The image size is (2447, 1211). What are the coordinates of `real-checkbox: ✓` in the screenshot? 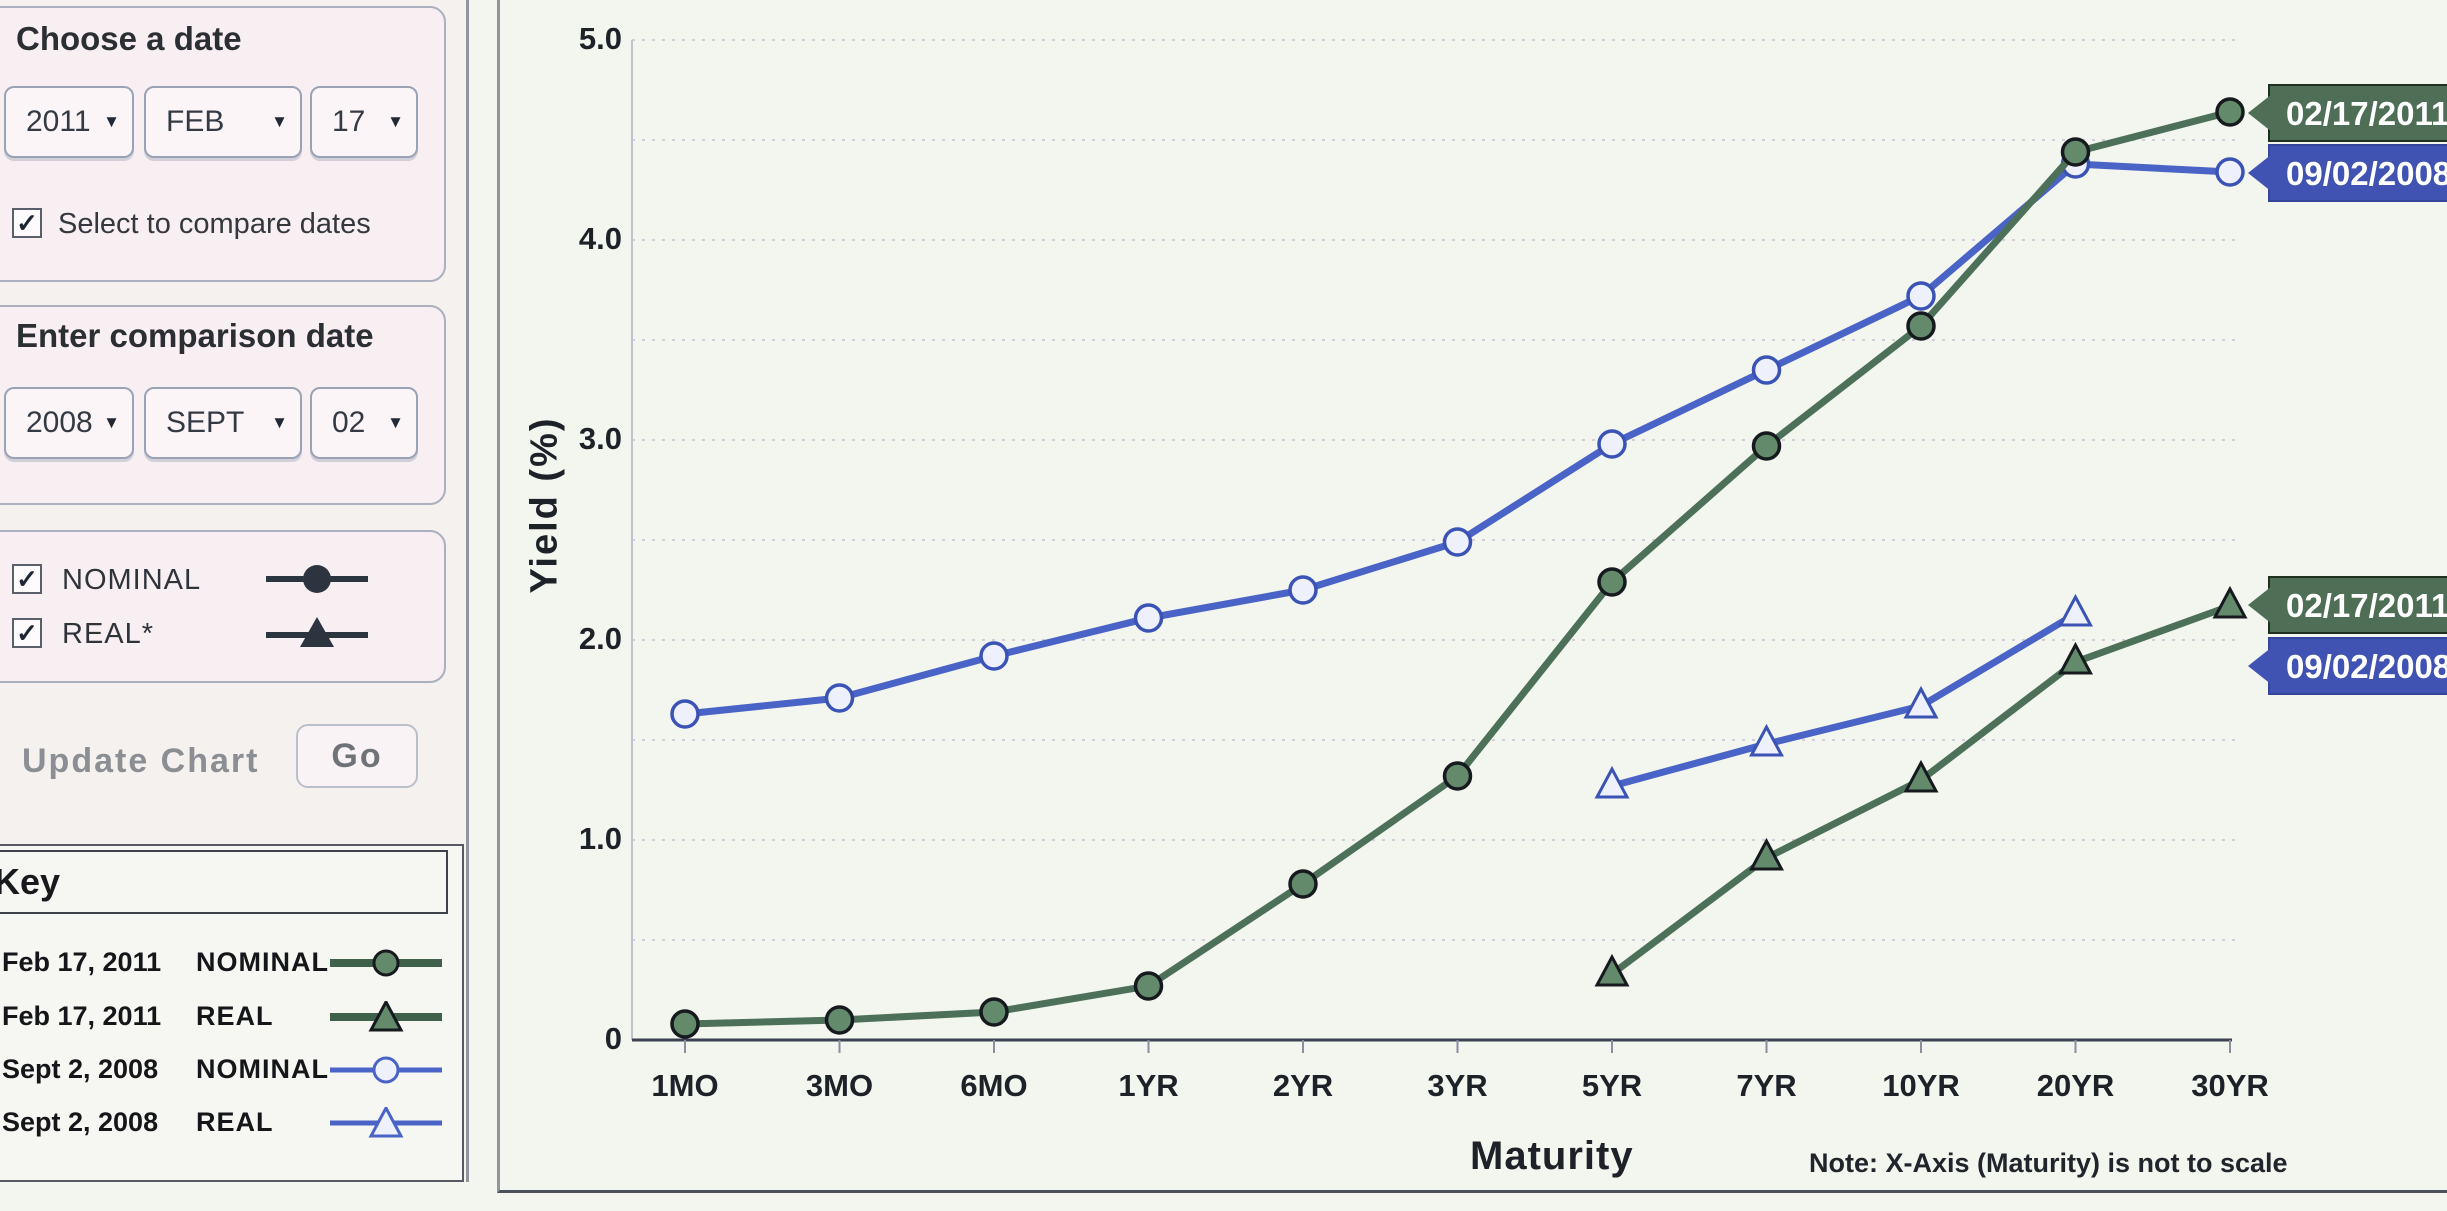 It's located at (27, 633).